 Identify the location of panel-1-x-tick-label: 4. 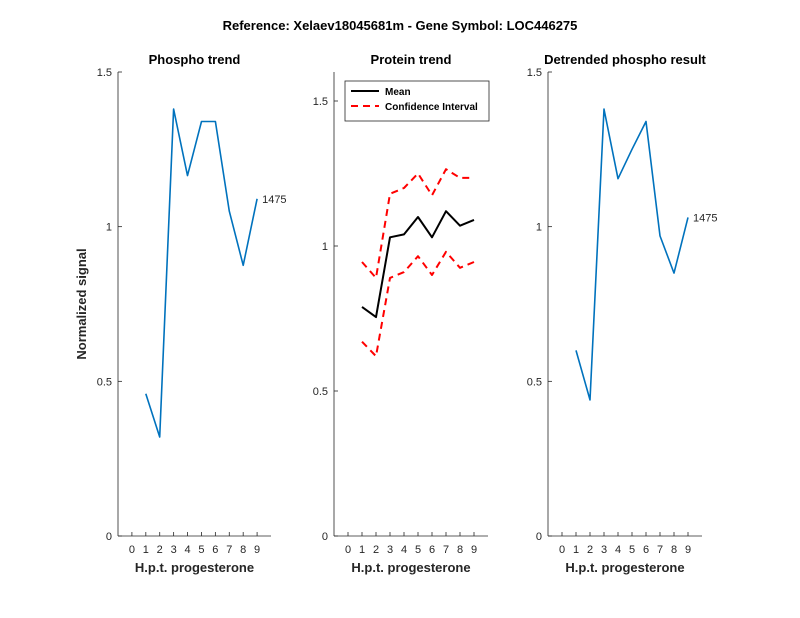
(187, 550).